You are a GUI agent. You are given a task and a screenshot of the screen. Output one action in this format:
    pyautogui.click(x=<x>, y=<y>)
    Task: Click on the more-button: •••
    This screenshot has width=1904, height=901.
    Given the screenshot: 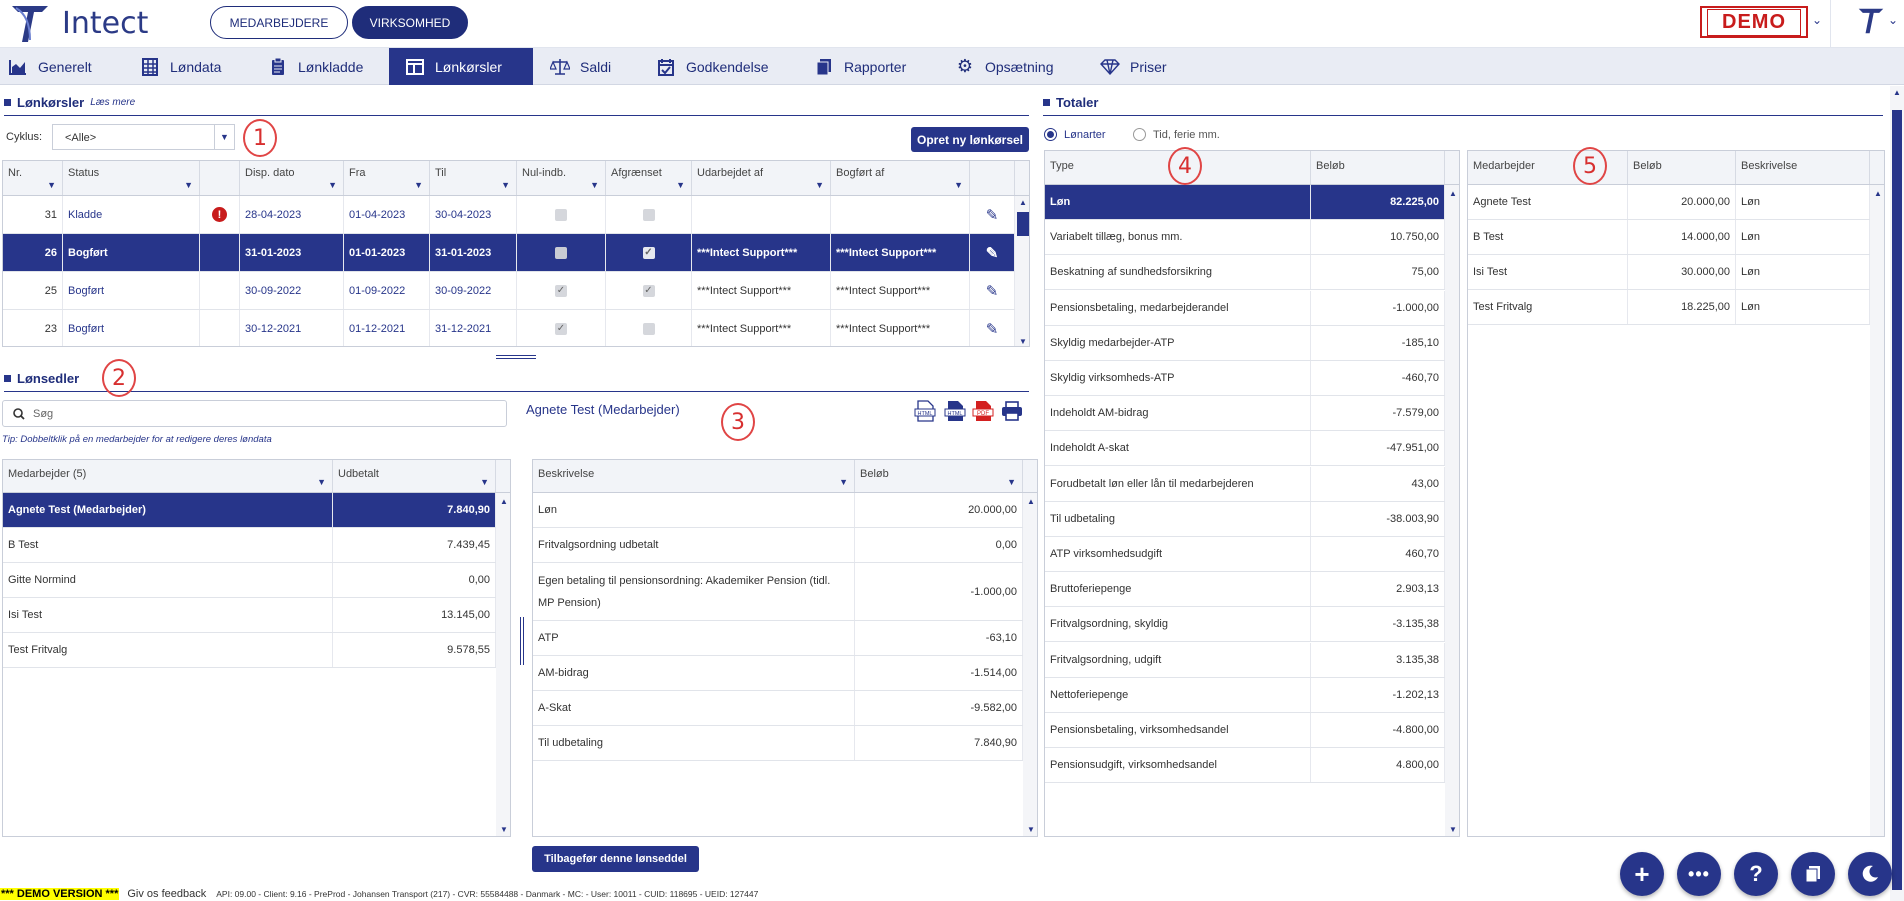 What is the action you would take?
    pyautogui.click(x=1699, y=874)
    